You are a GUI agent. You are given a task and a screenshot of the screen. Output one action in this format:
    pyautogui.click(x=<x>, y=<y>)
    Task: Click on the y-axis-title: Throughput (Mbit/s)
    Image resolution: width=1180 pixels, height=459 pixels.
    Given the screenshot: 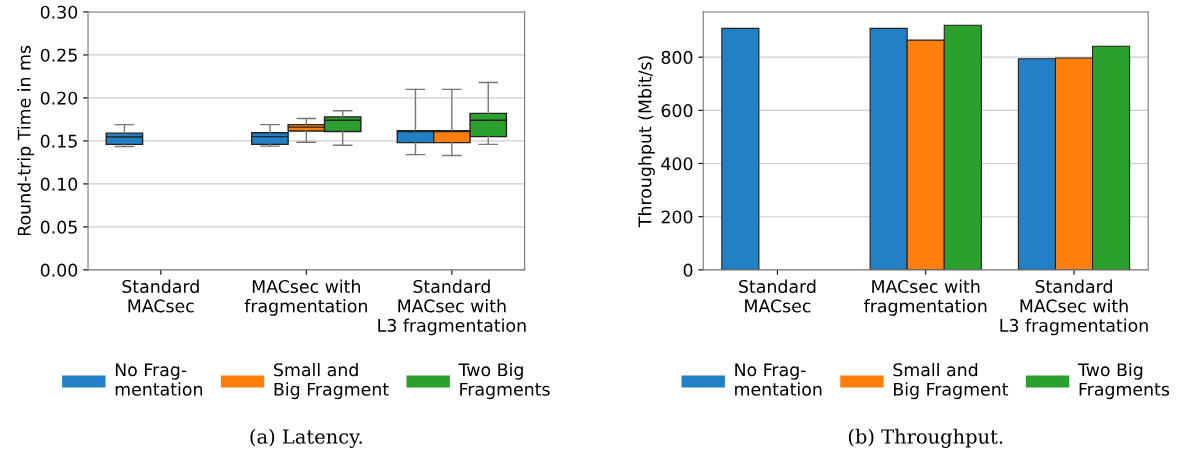 What is the action you would take?
    pyautogui.click(x=646, y=142)
    